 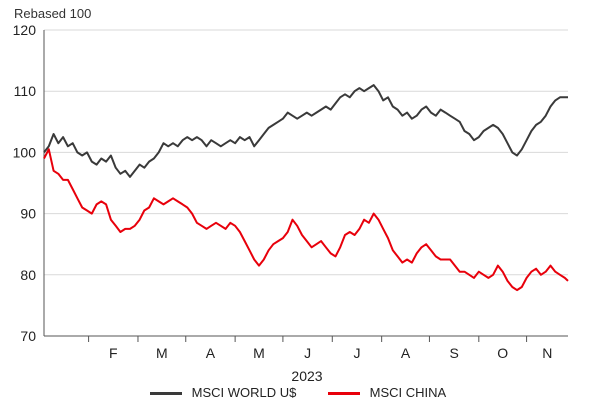 What do you see at coordinates (166, 394) in the screenshot?
I see `legend-swatch-world` at bounding box center [166, 394].